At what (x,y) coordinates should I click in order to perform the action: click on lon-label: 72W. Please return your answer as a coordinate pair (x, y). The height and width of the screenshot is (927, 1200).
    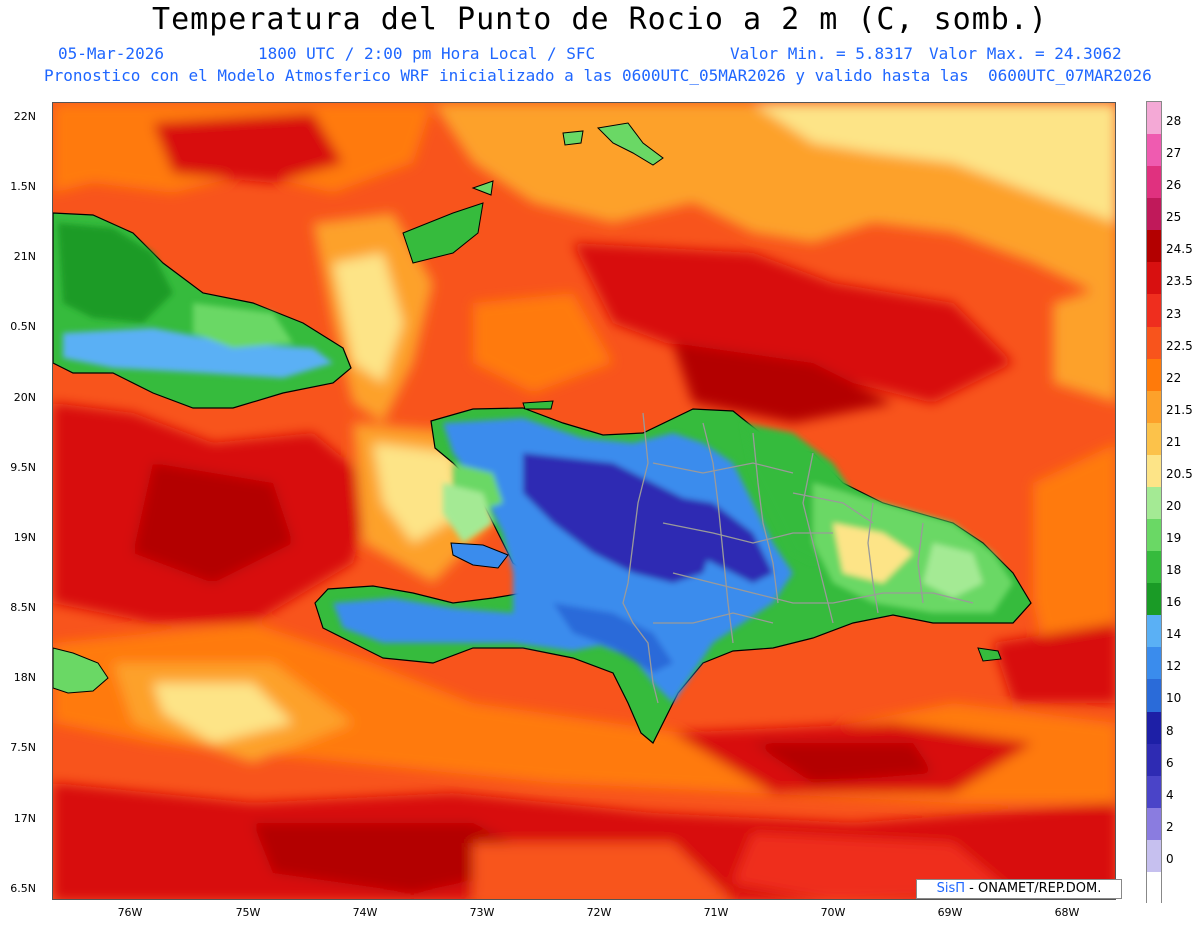
    Looking at the image, I should click on (599, 912).